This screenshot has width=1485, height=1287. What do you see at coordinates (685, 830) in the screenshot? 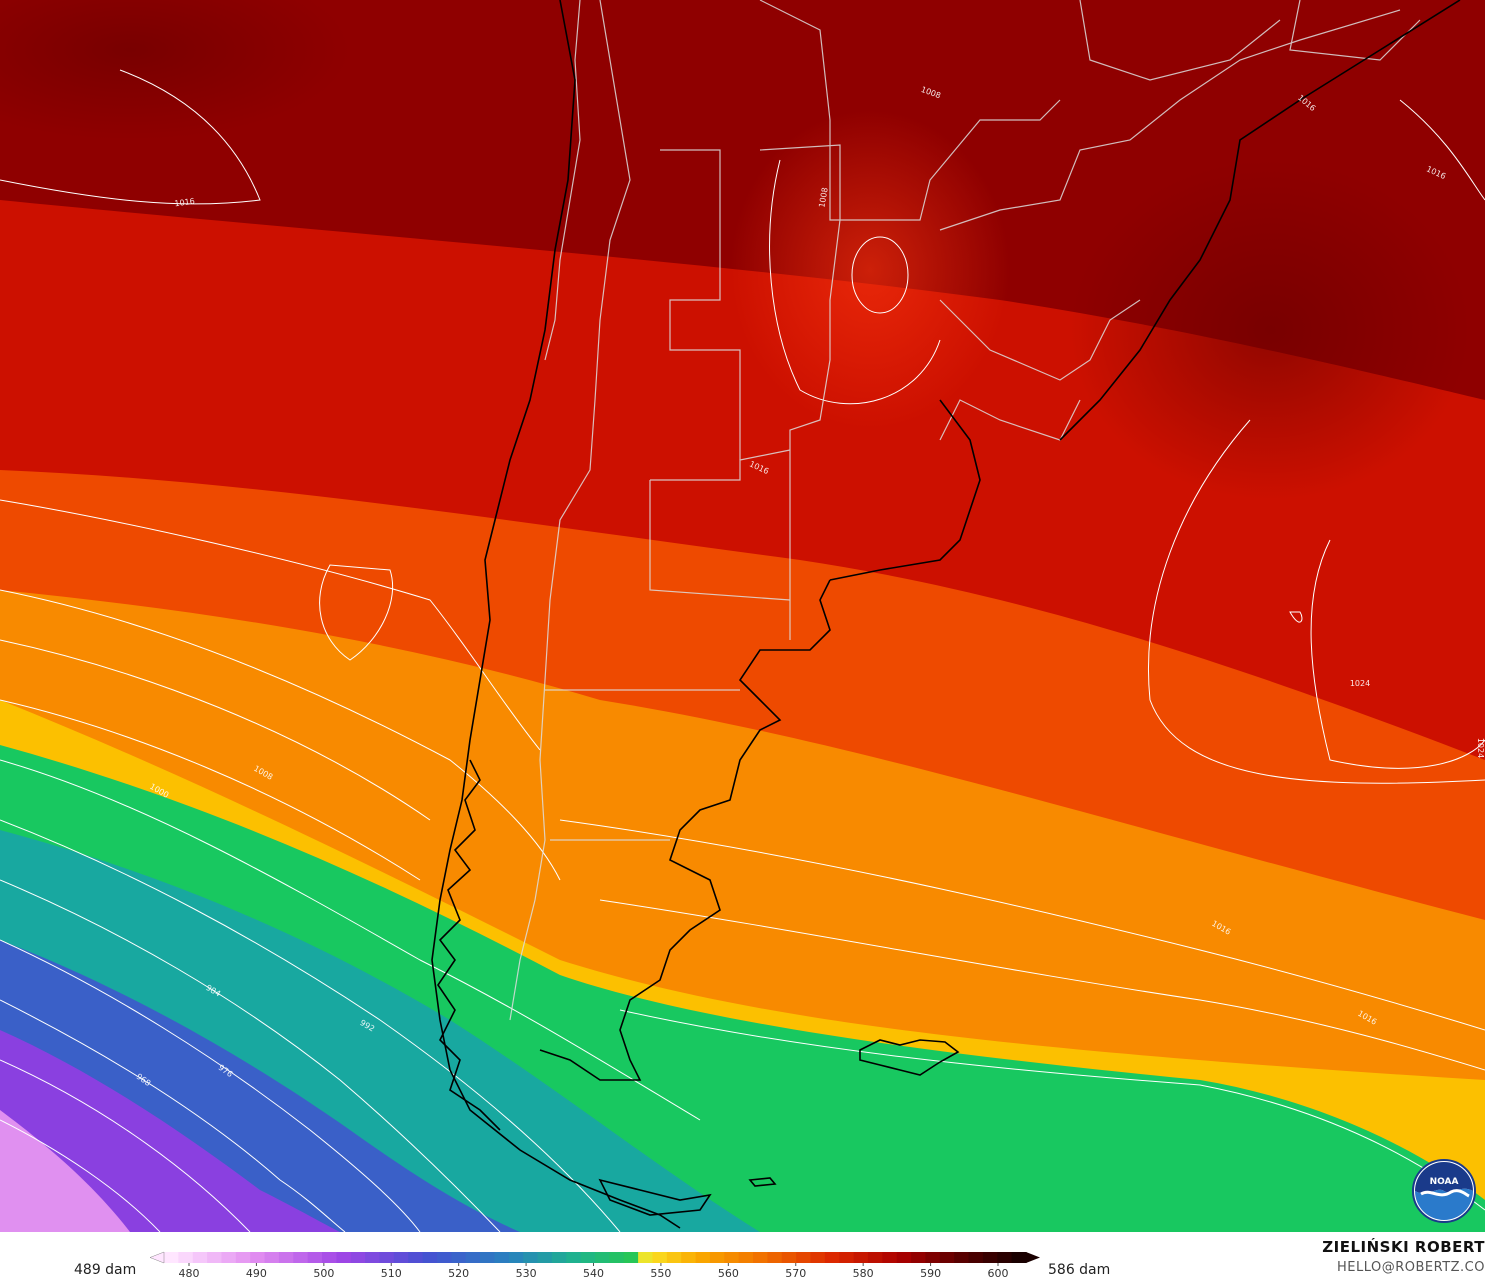
I see `coast-argentina` at bounding box center [685, 830].